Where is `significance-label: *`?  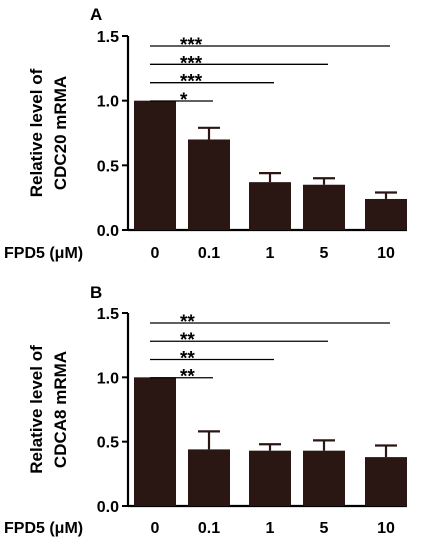 significance-label: * is located at coordinates (184, 100).